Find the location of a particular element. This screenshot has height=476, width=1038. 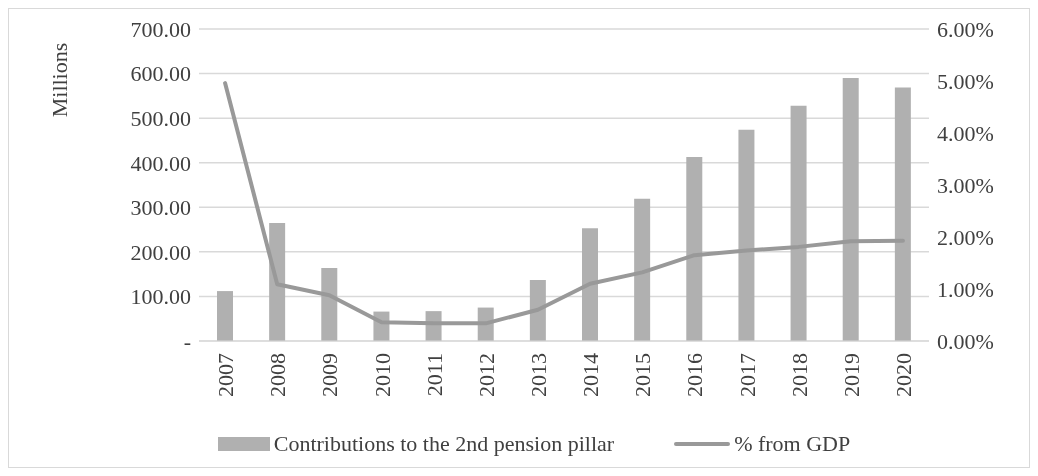

y-axis-title: Millions is located at coordinates (59, 80).